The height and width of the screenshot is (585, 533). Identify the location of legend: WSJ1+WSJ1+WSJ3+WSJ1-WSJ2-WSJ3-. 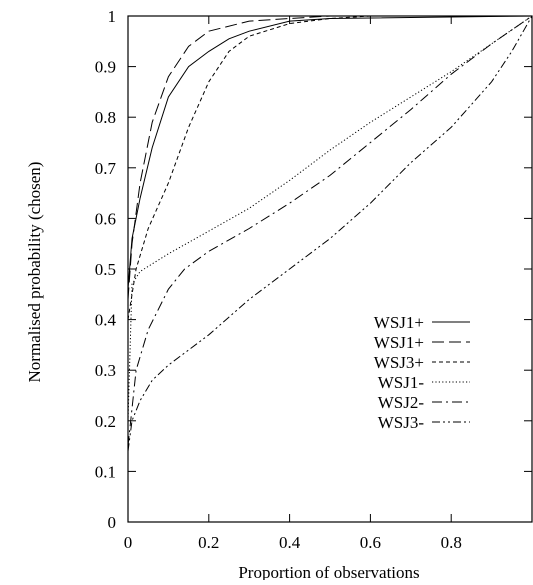
(422, 372).